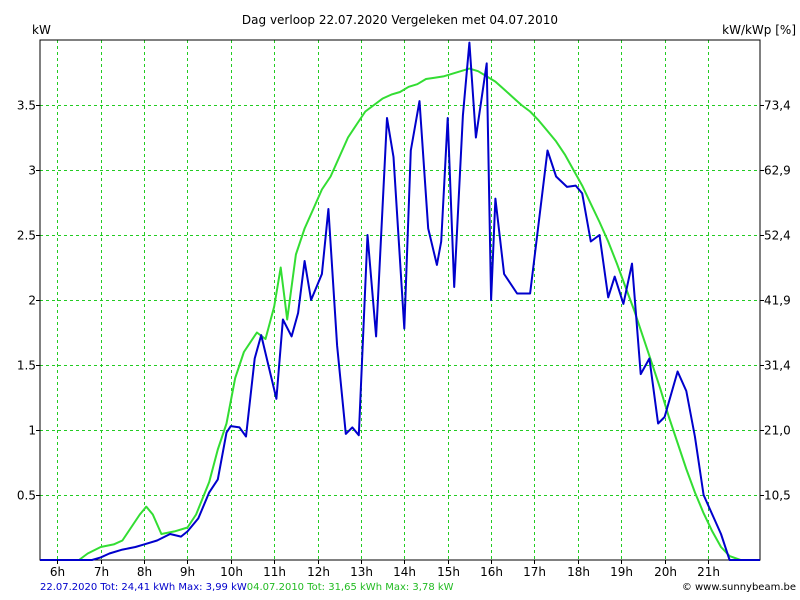  Describe the element at coordinates (361, 572) in the screenshot. I see `x-tick-label: 13h` at that location.